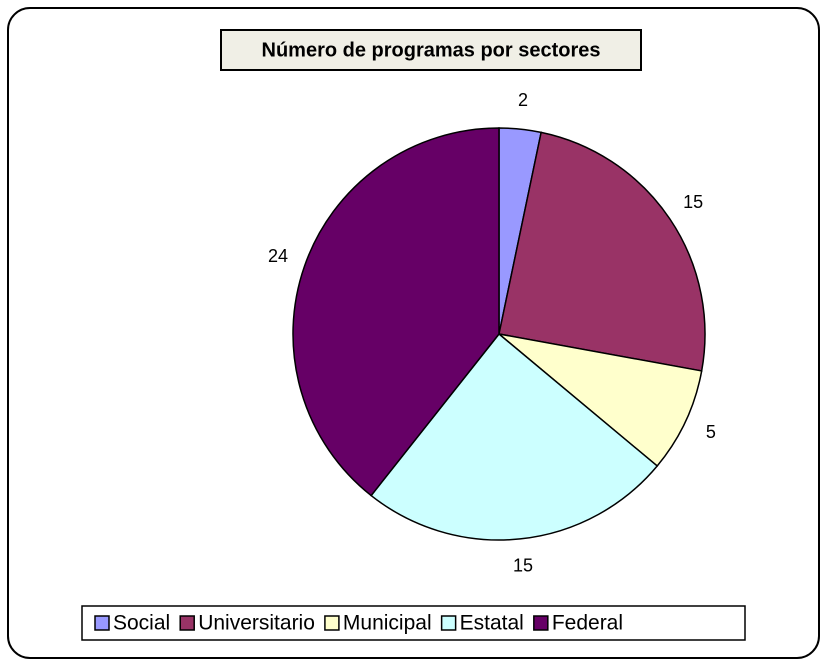 Image resolution: width=827 pixels, height=666 pixels. What do you see at coordinates (711, 432) in the screenshot?
I see `data-label: 5` at bounding box center [711, 432].